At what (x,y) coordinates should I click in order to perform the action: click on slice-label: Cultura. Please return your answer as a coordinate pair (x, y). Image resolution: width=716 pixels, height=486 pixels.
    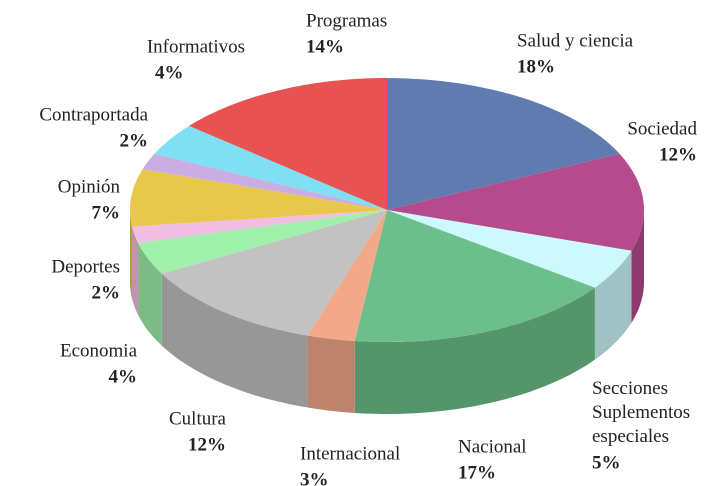
    Looking at the image, I should click on (198, 418).